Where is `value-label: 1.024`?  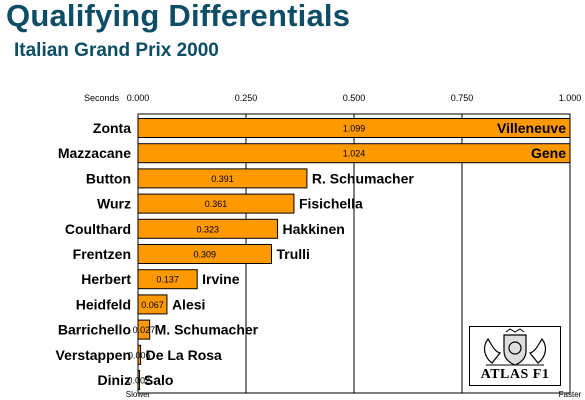
value-label: 1.024 is located at coordinates (354, 154).